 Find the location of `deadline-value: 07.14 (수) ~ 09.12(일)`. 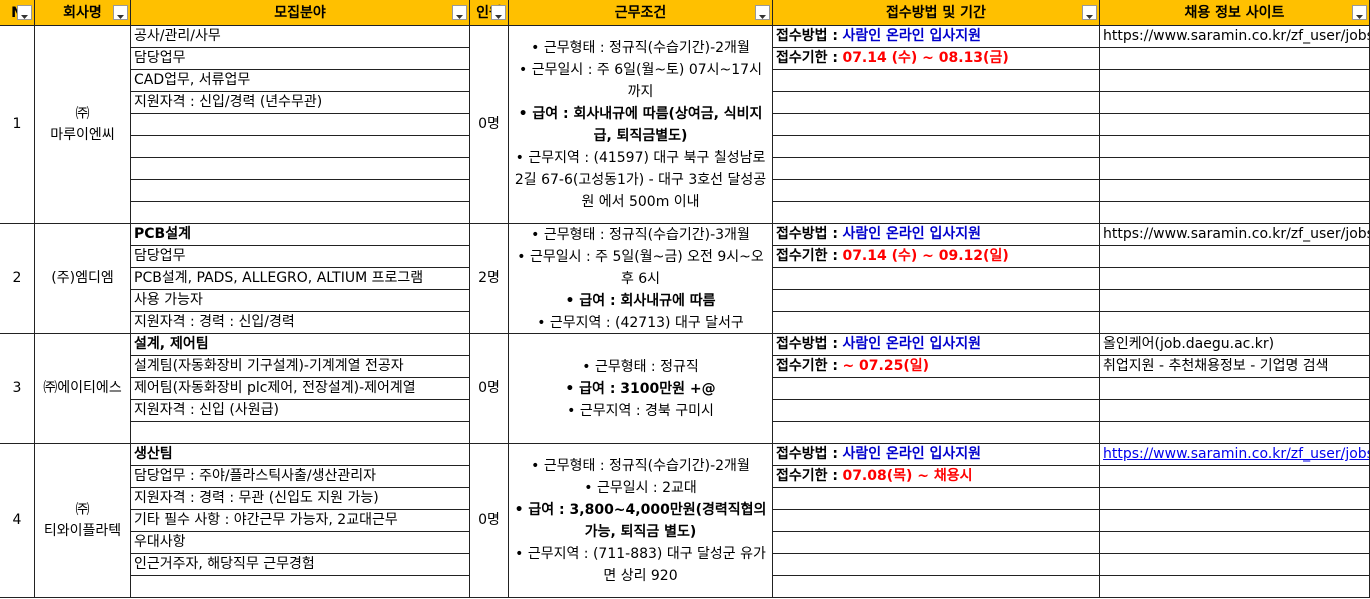

deadline-value: 07.14 (수) ~ 09.12(일) is located at coordinates (925, 256).